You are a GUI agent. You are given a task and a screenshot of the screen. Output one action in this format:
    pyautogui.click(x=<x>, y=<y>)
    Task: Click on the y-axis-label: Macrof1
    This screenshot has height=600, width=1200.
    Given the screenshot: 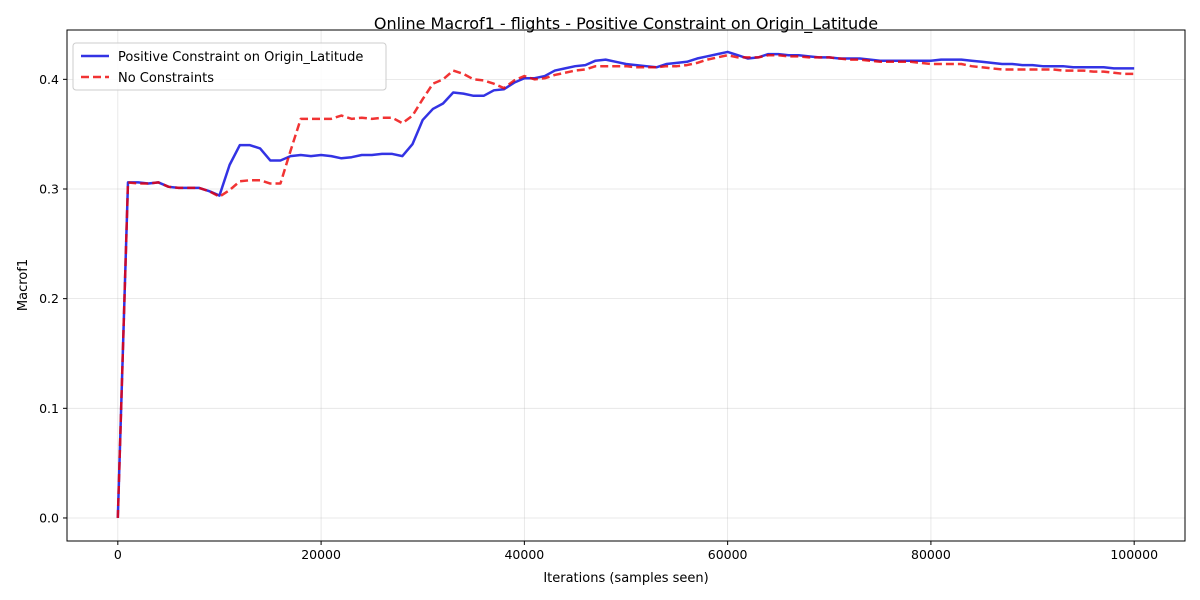 What is the action you would take?
    pyautogui.click(x=23, y=285)
    